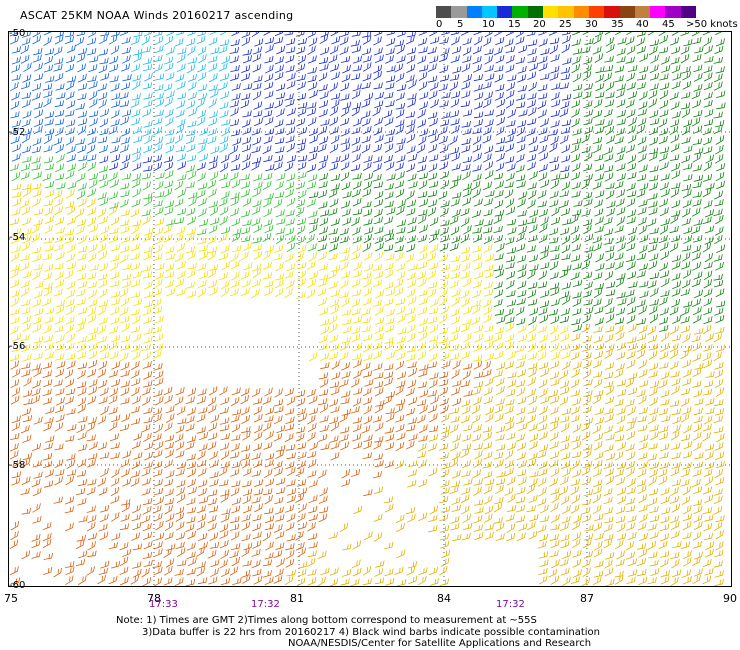  What do you see at coordinates (444, 598) in the screenshot?
I see `lon-label: 84` at bounding box center [444, 598].